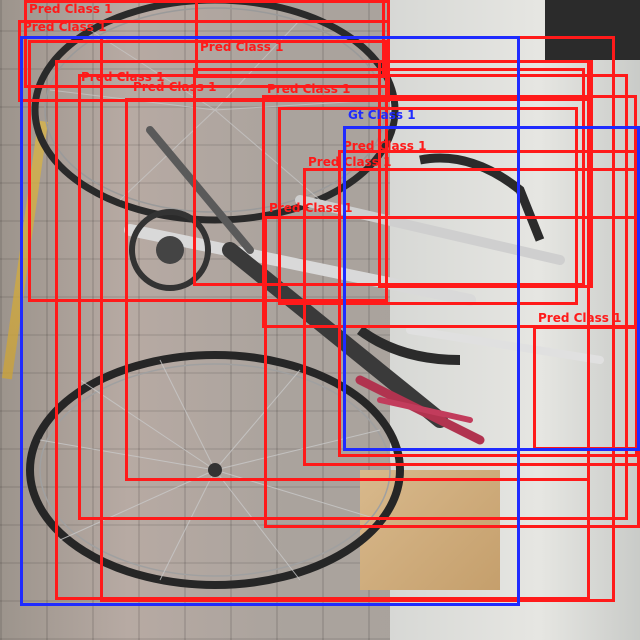 This screenshot has width=640, height=640. I want to click on shop-frame, so click(592, 30).